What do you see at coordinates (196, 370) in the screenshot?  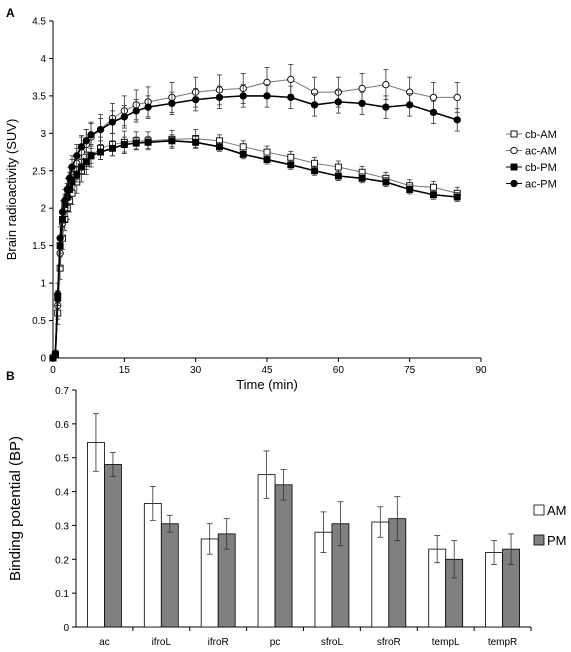 I see `panel-a-x-tick-label: 30` at bounding box center [196, 370].